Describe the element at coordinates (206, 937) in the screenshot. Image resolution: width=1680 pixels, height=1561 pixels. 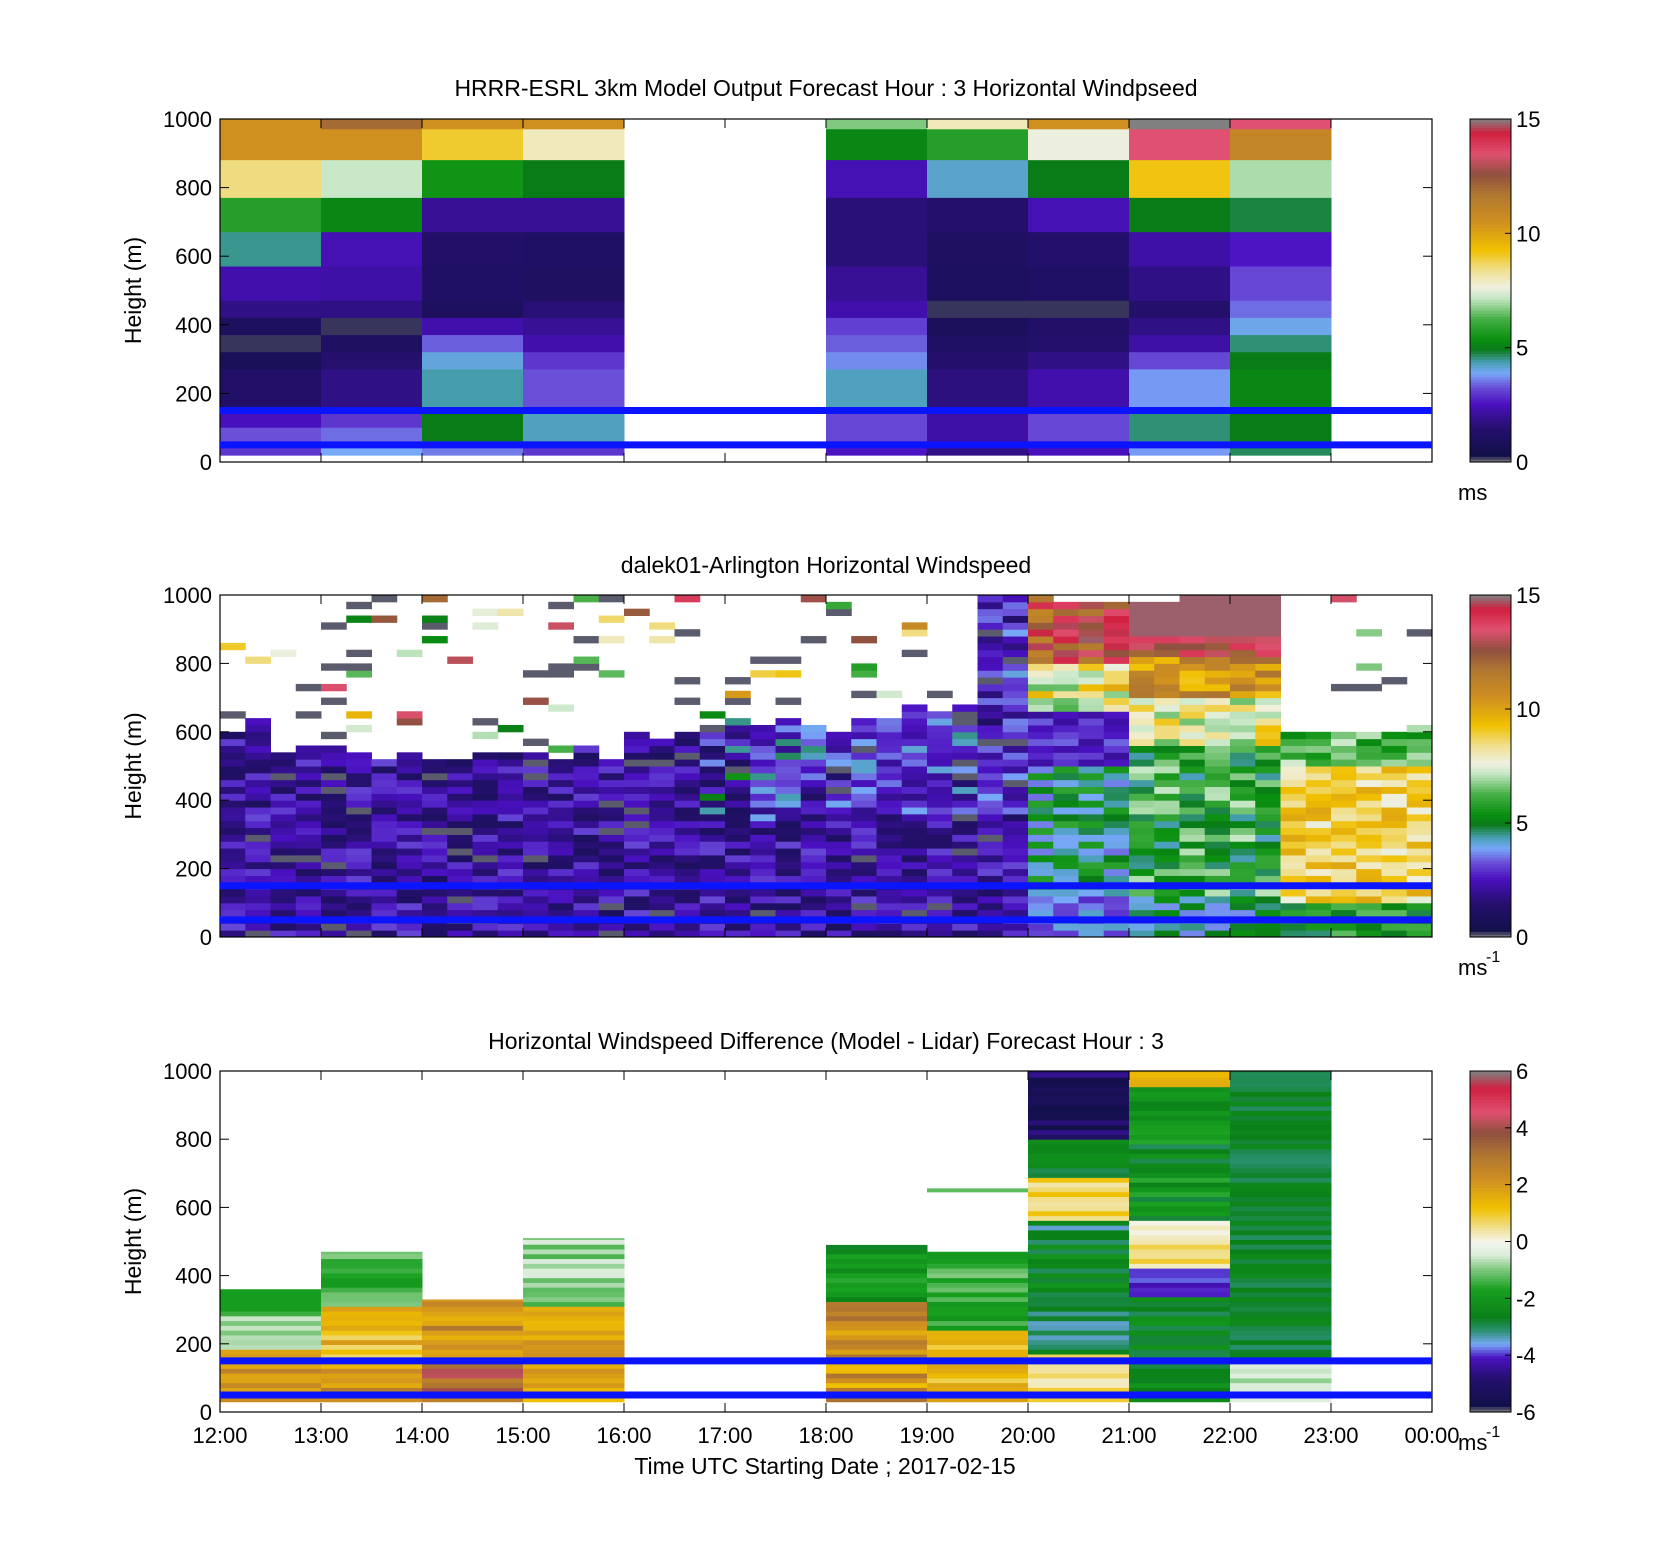
I see `y-tick-label: 0` at that location.